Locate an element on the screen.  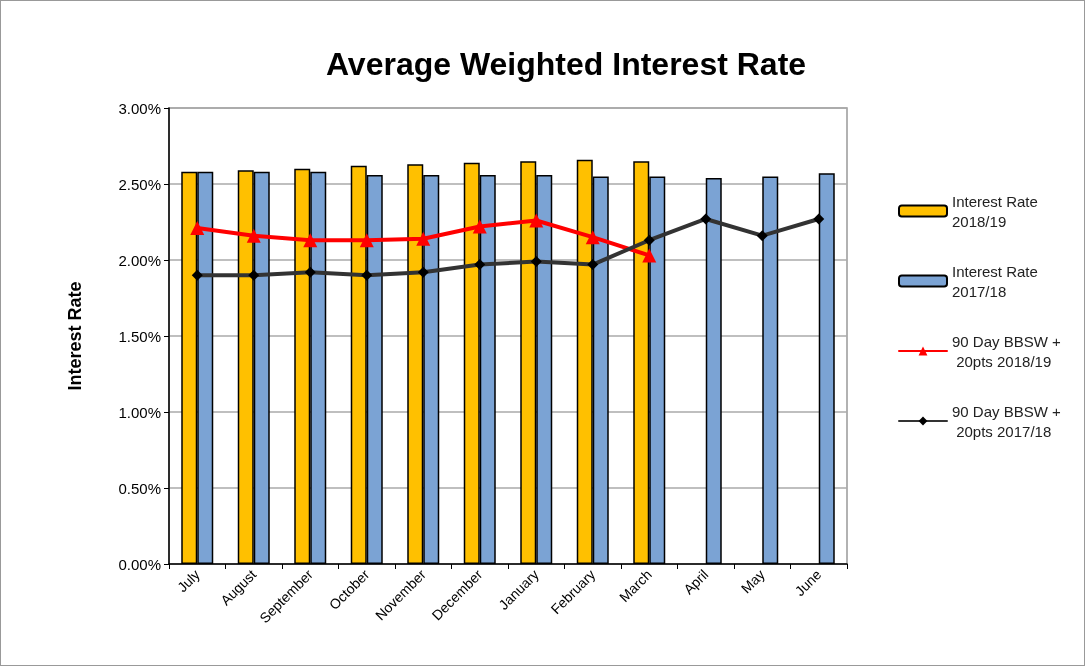
y-tick-label: 0.00% is located at coordinates (139, 564).